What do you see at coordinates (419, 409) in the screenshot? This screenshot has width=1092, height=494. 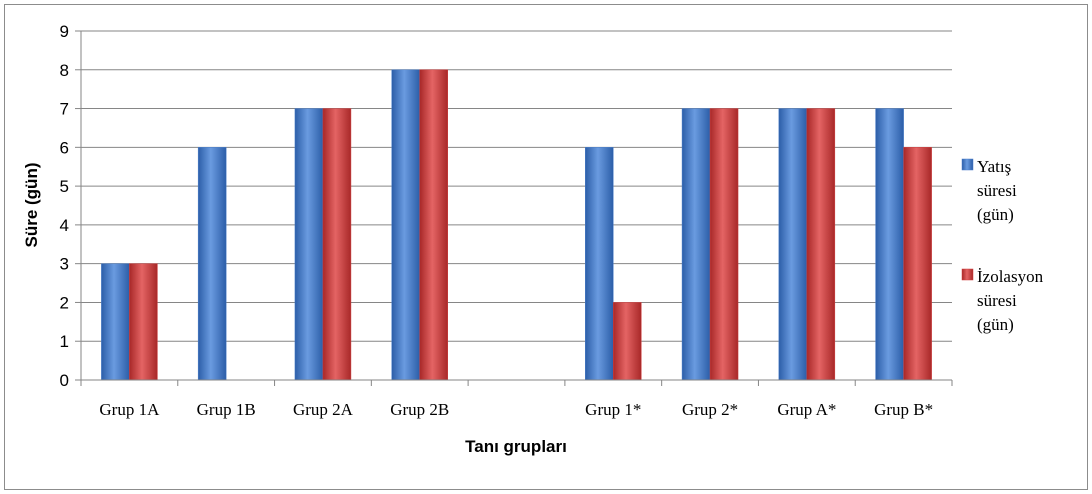 I see `x-tick-label: Grup 2B` at bounding box center [419, 409].